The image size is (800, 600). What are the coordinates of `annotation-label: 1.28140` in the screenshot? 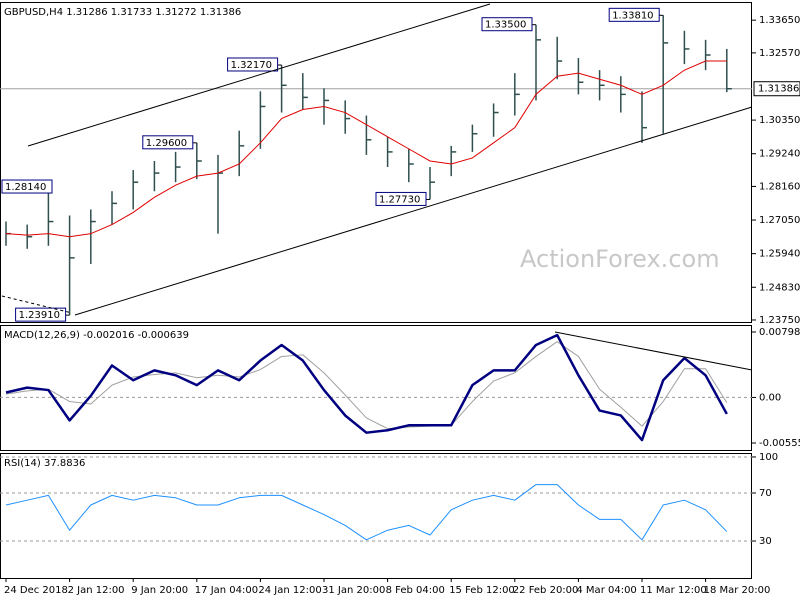 It's located at (25, 187).